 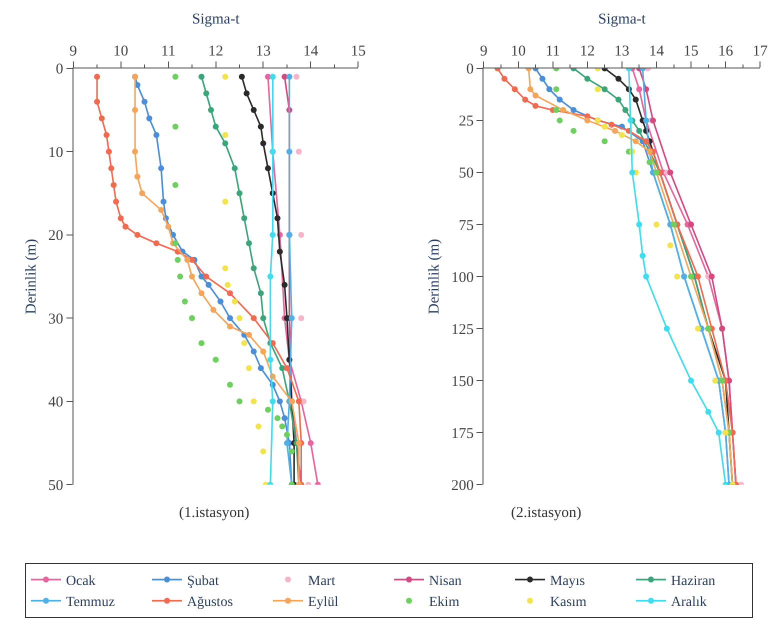 I want to click on y-axis-title: Derinlik (m), so click(x=434, y=276).